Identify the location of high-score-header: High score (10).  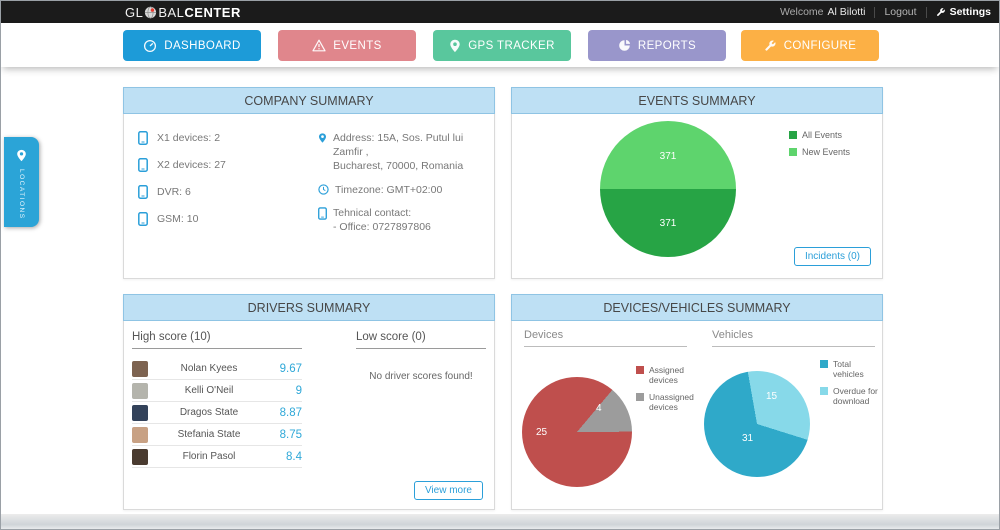
(217, 340).